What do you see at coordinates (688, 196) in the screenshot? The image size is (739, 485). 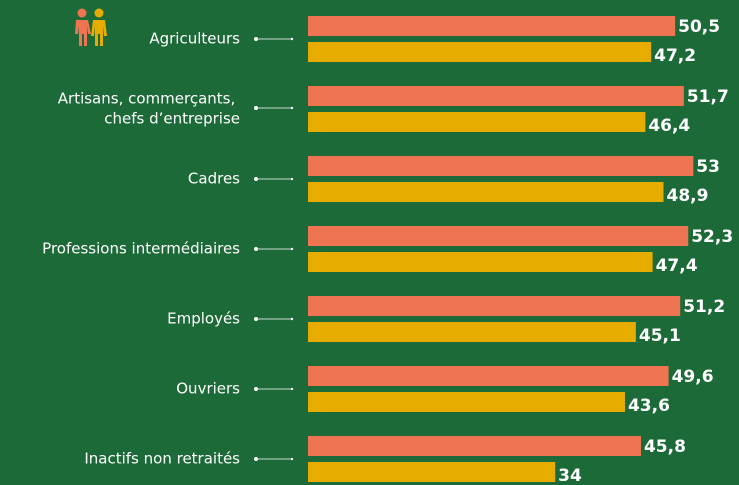 I see `value-label: 48,9` at bounding box center [688, 196].